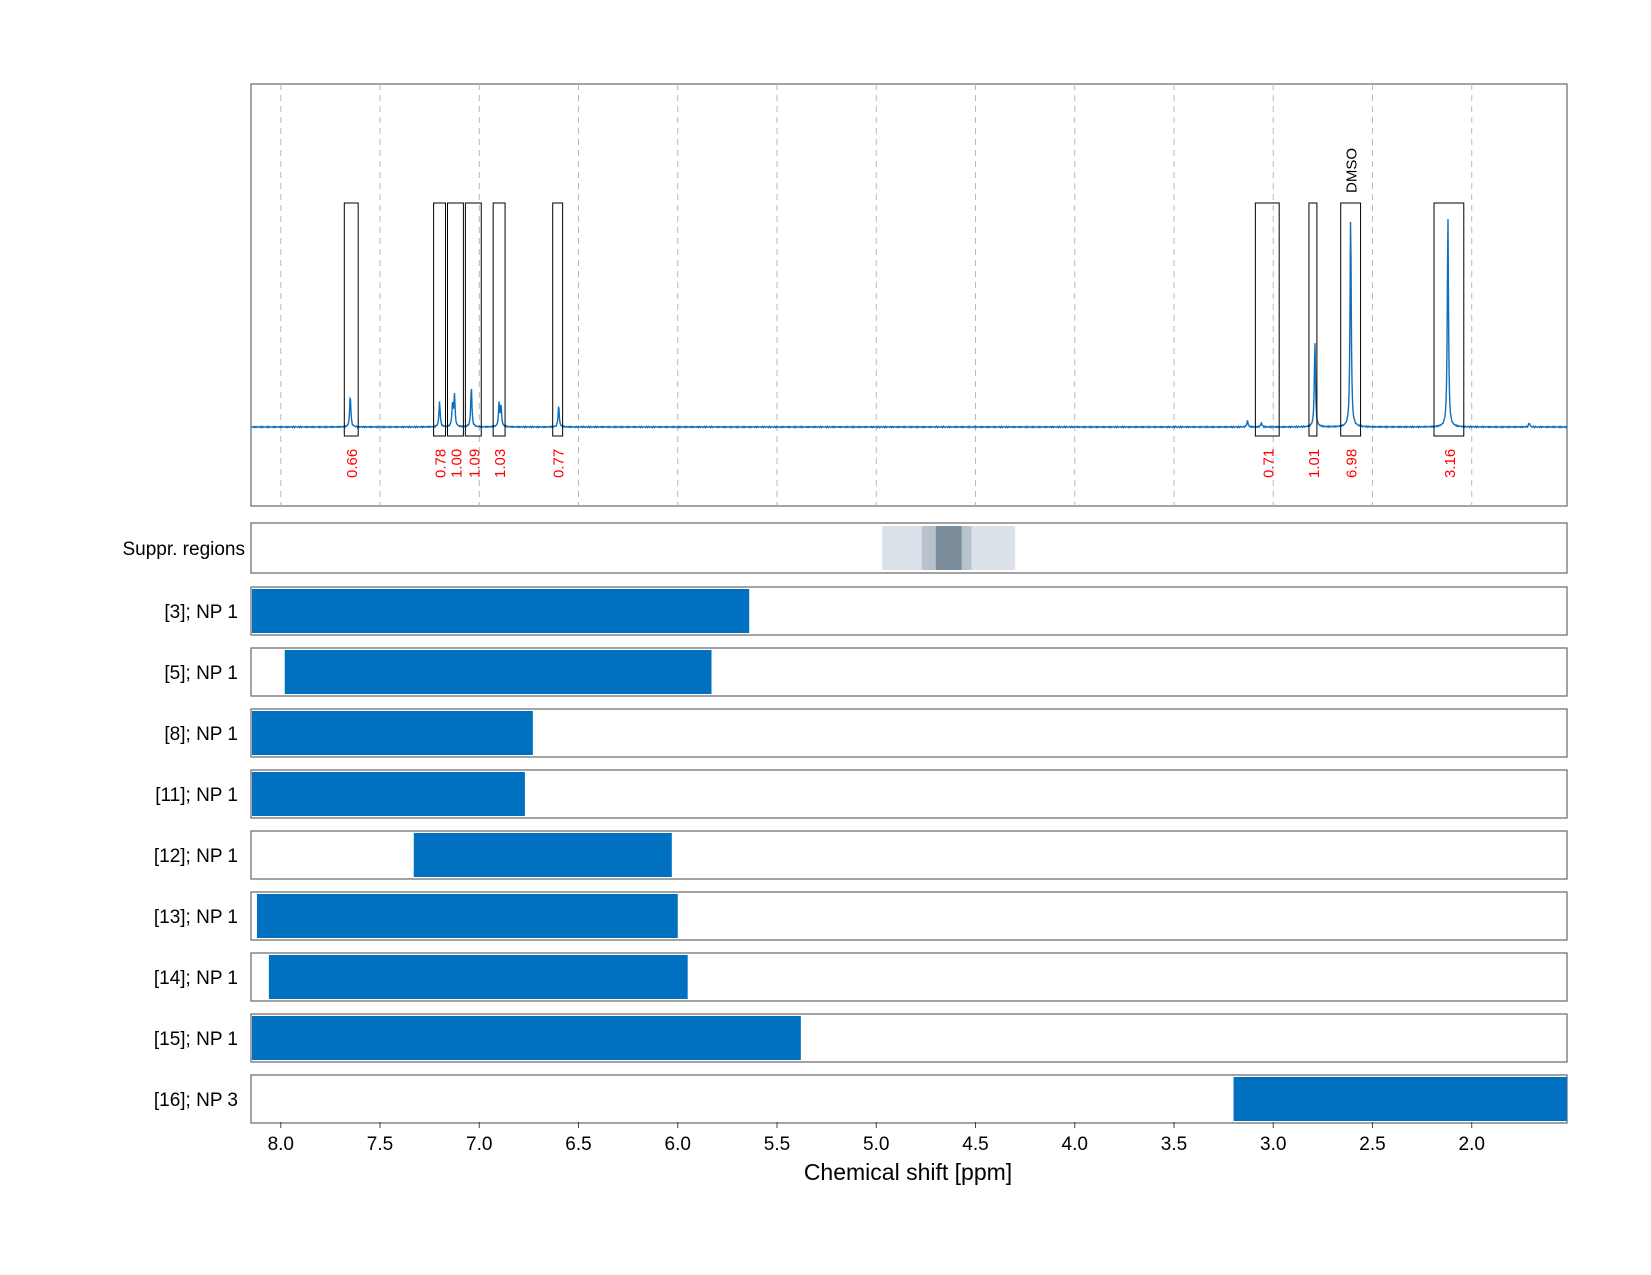 The image size is (1651, 1275). What do you see at coordinates (1268, 463) in the screenshot?
I see `integral-label: 0.71` at bounding box center [1268, 463].